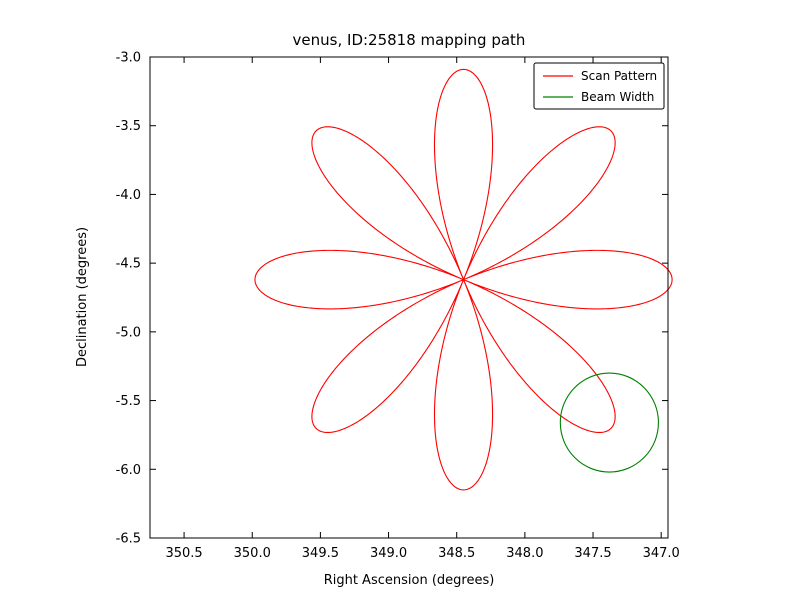  I want to click on x-tick-label: 348.0, so click(524, 553).